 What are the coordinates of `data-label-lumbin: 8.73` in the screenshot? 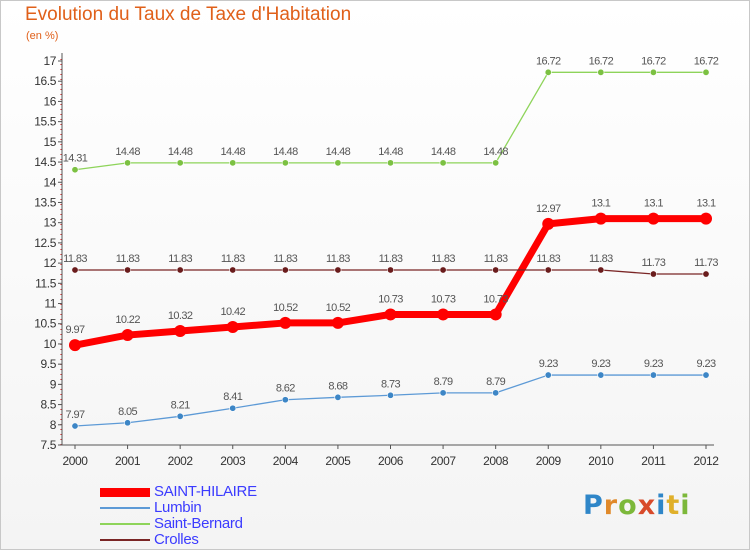 It's located at (390, 384).